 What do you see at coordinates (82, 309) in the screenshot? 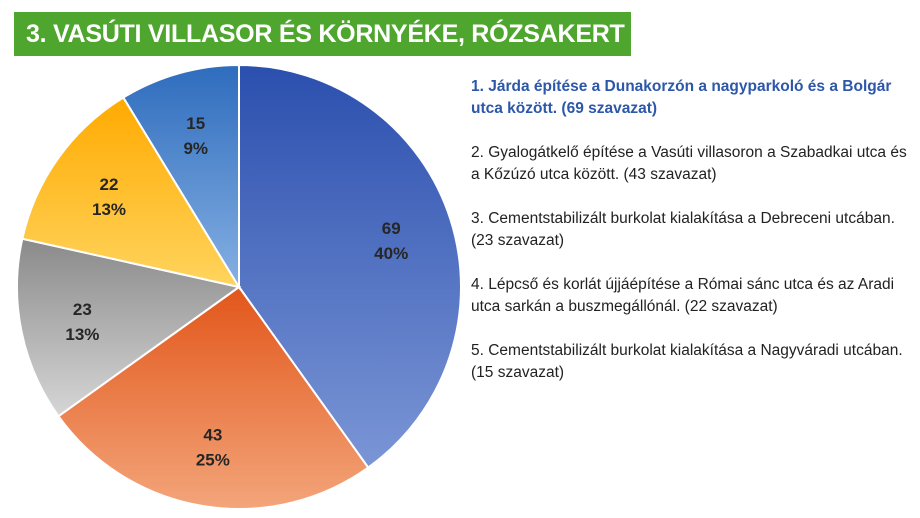
I see `slice-value-label-3: 23` at bounding box center [82, 309].